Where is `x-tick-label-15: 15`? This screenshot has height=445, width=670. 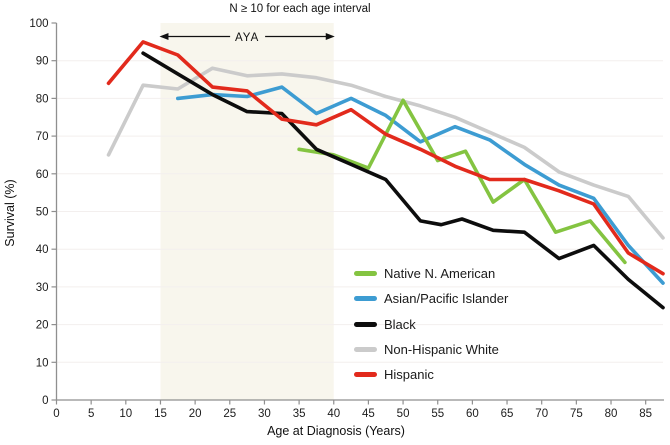
x-tick-label-15: 15 is located at coordinates (160, 414).